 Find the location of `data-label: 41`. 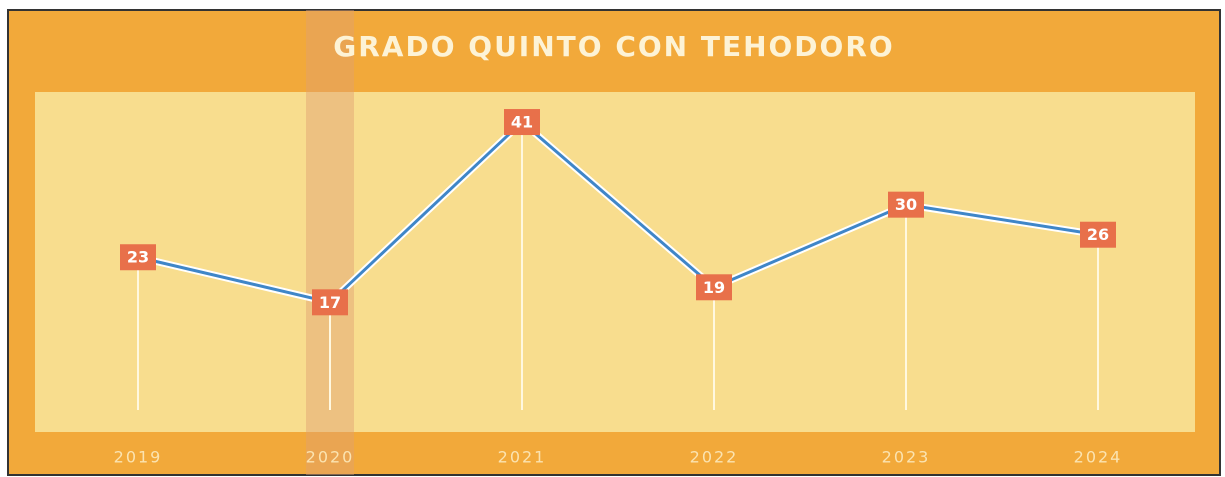

data-label: 41 is located at coordinates (522, 122).